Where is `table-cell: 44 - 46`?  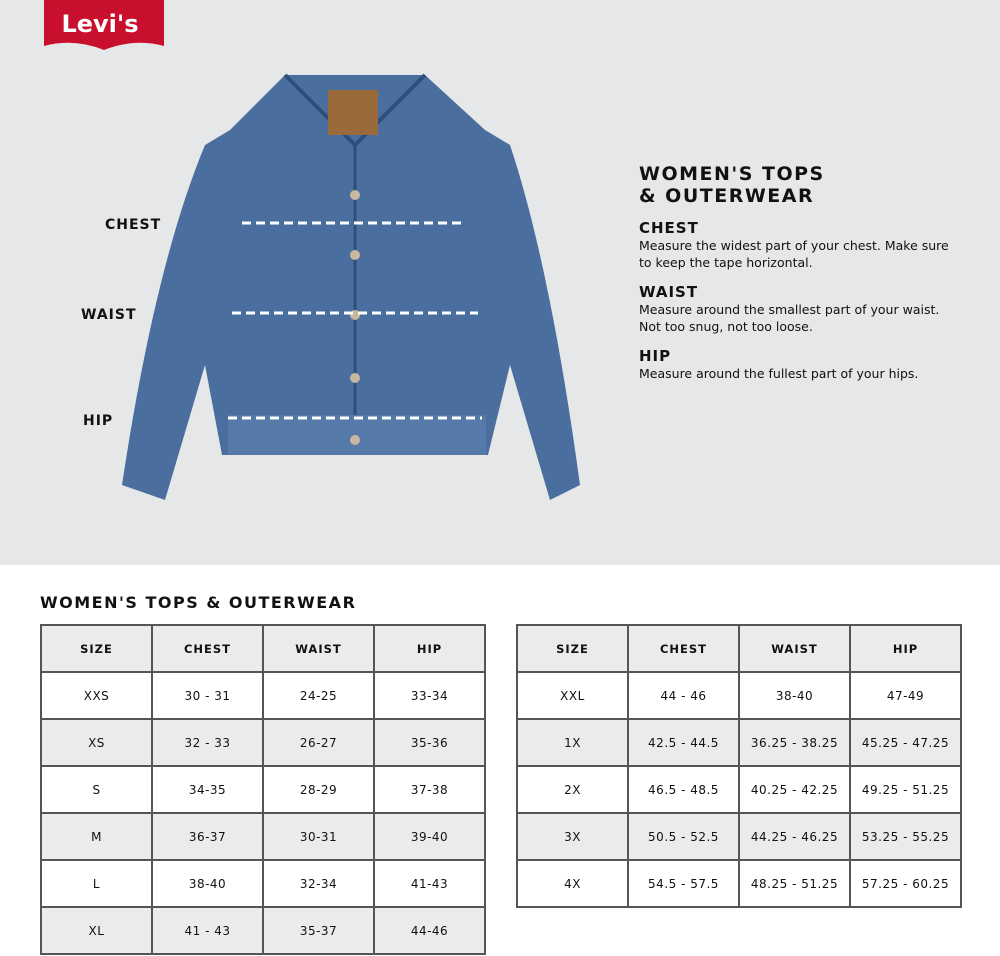
table-cell: 44 - 46 is located at coordinates (683, 695).